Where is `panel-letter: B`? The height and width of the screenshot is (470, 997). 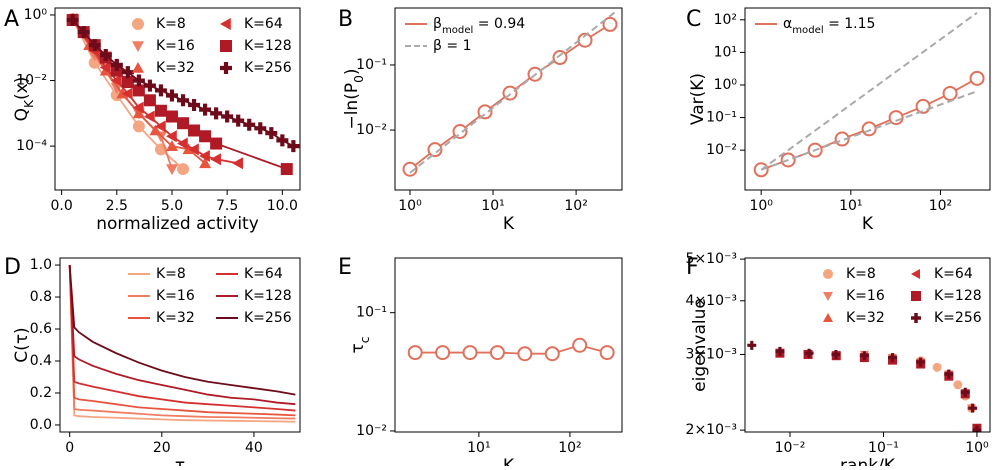 panel-letter: B is located at coordinates (345, 19).